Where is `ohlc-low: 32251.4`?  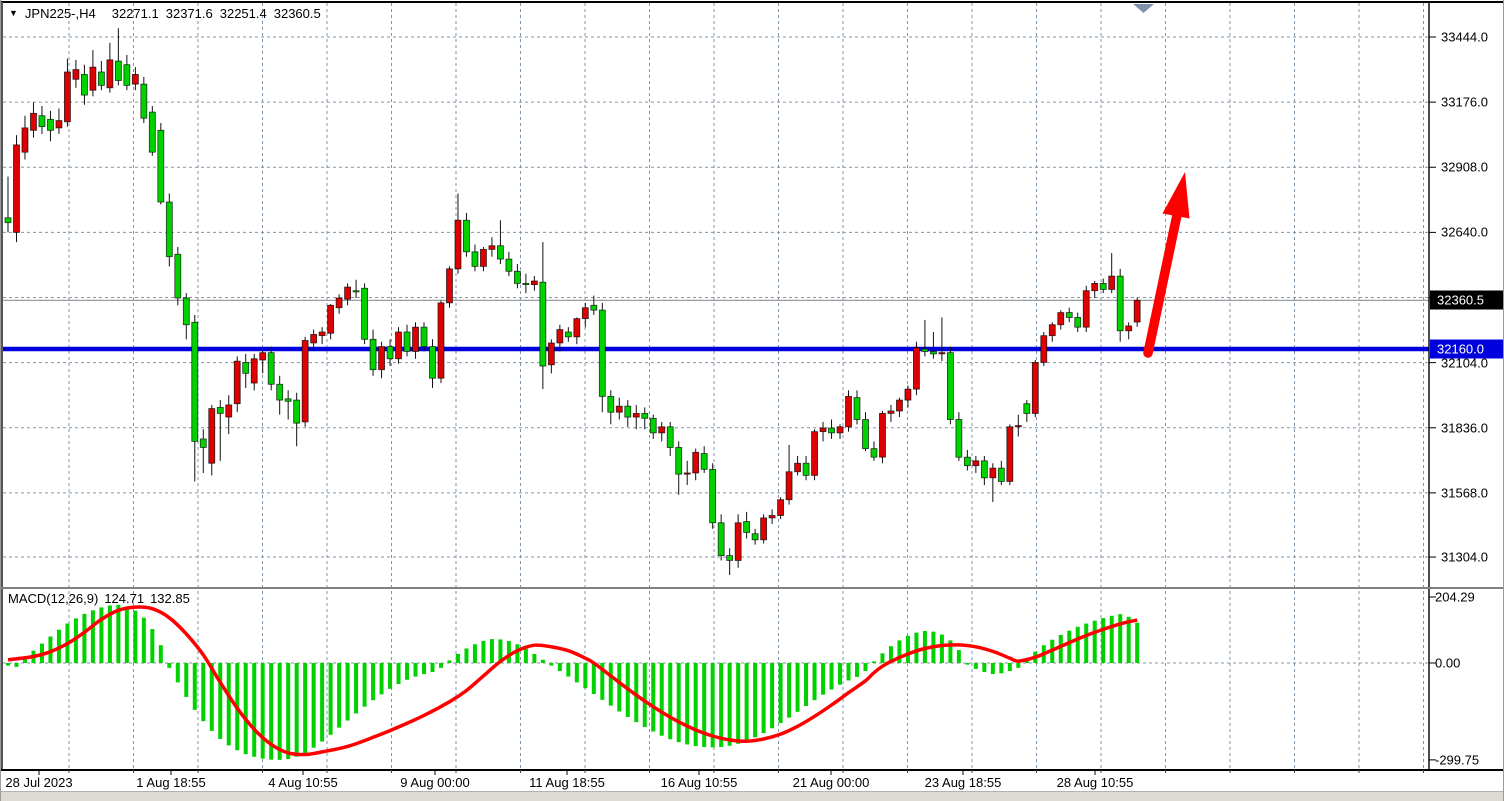
ohlc-low: 32251.4 is located at coordinates (243, 13).